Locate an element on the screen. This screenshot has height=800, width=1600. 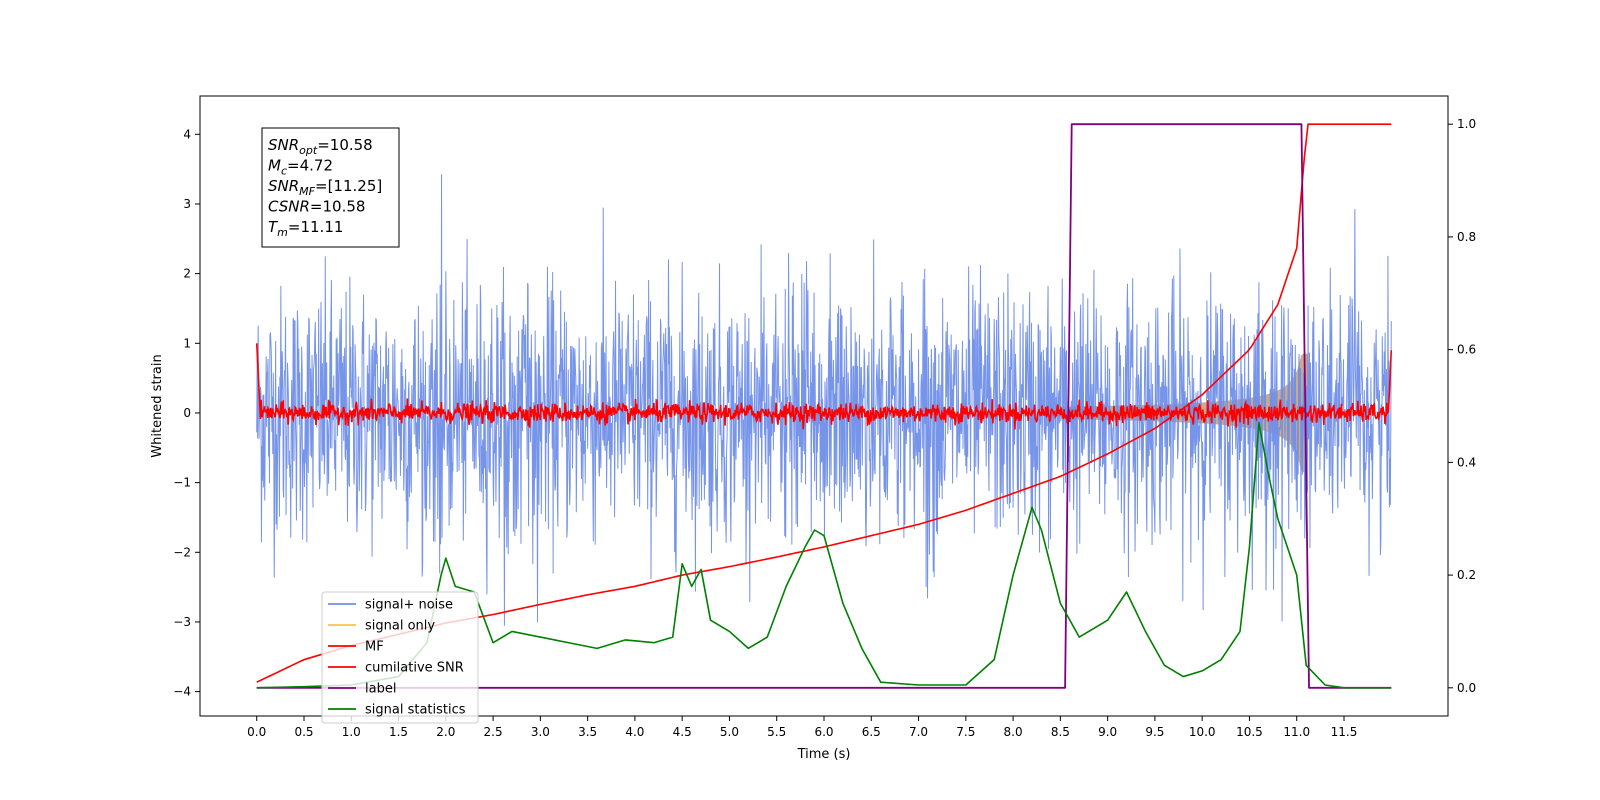
x-tick-label: 6.0 is located at coordinates (823, 732).